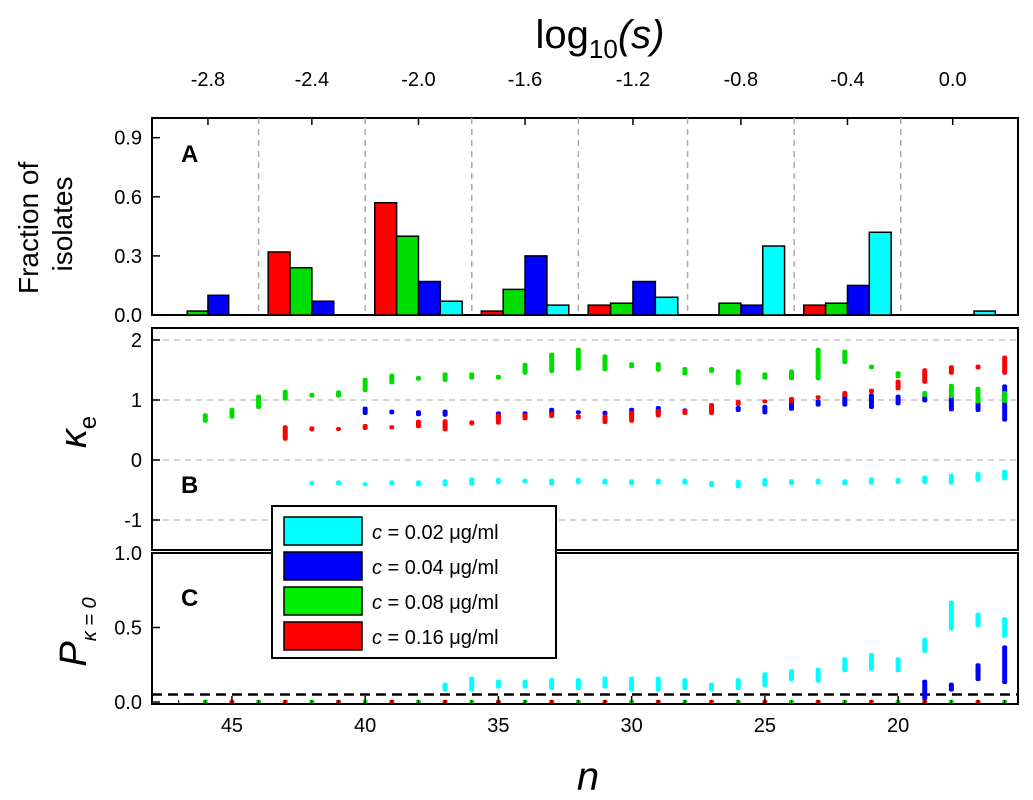  I want to click on legend-label: c = 0.02 μg/ml, so click(435, 533).